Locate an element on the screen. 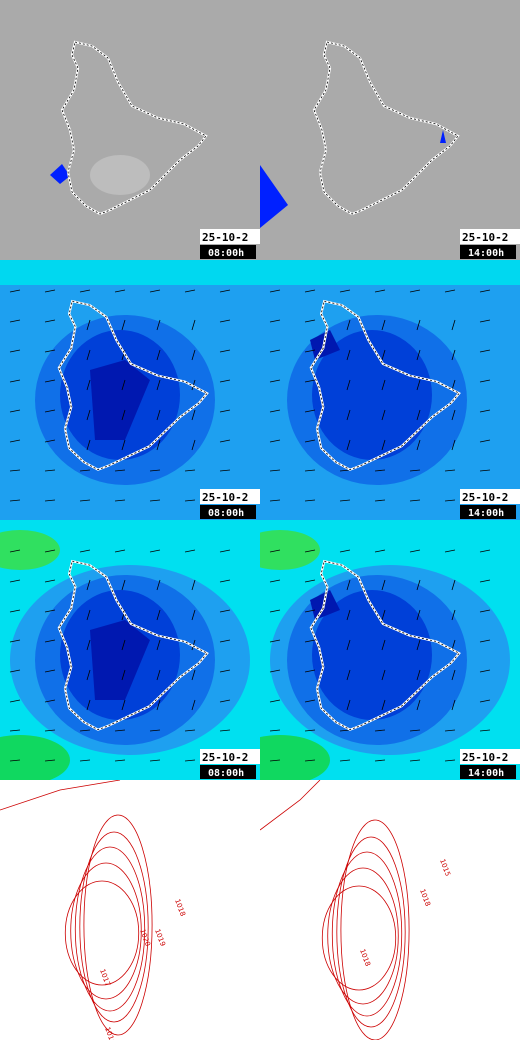 This screenshot has height=1040, width=520. time-label: 14:00h is located at coordinates (486, 773).